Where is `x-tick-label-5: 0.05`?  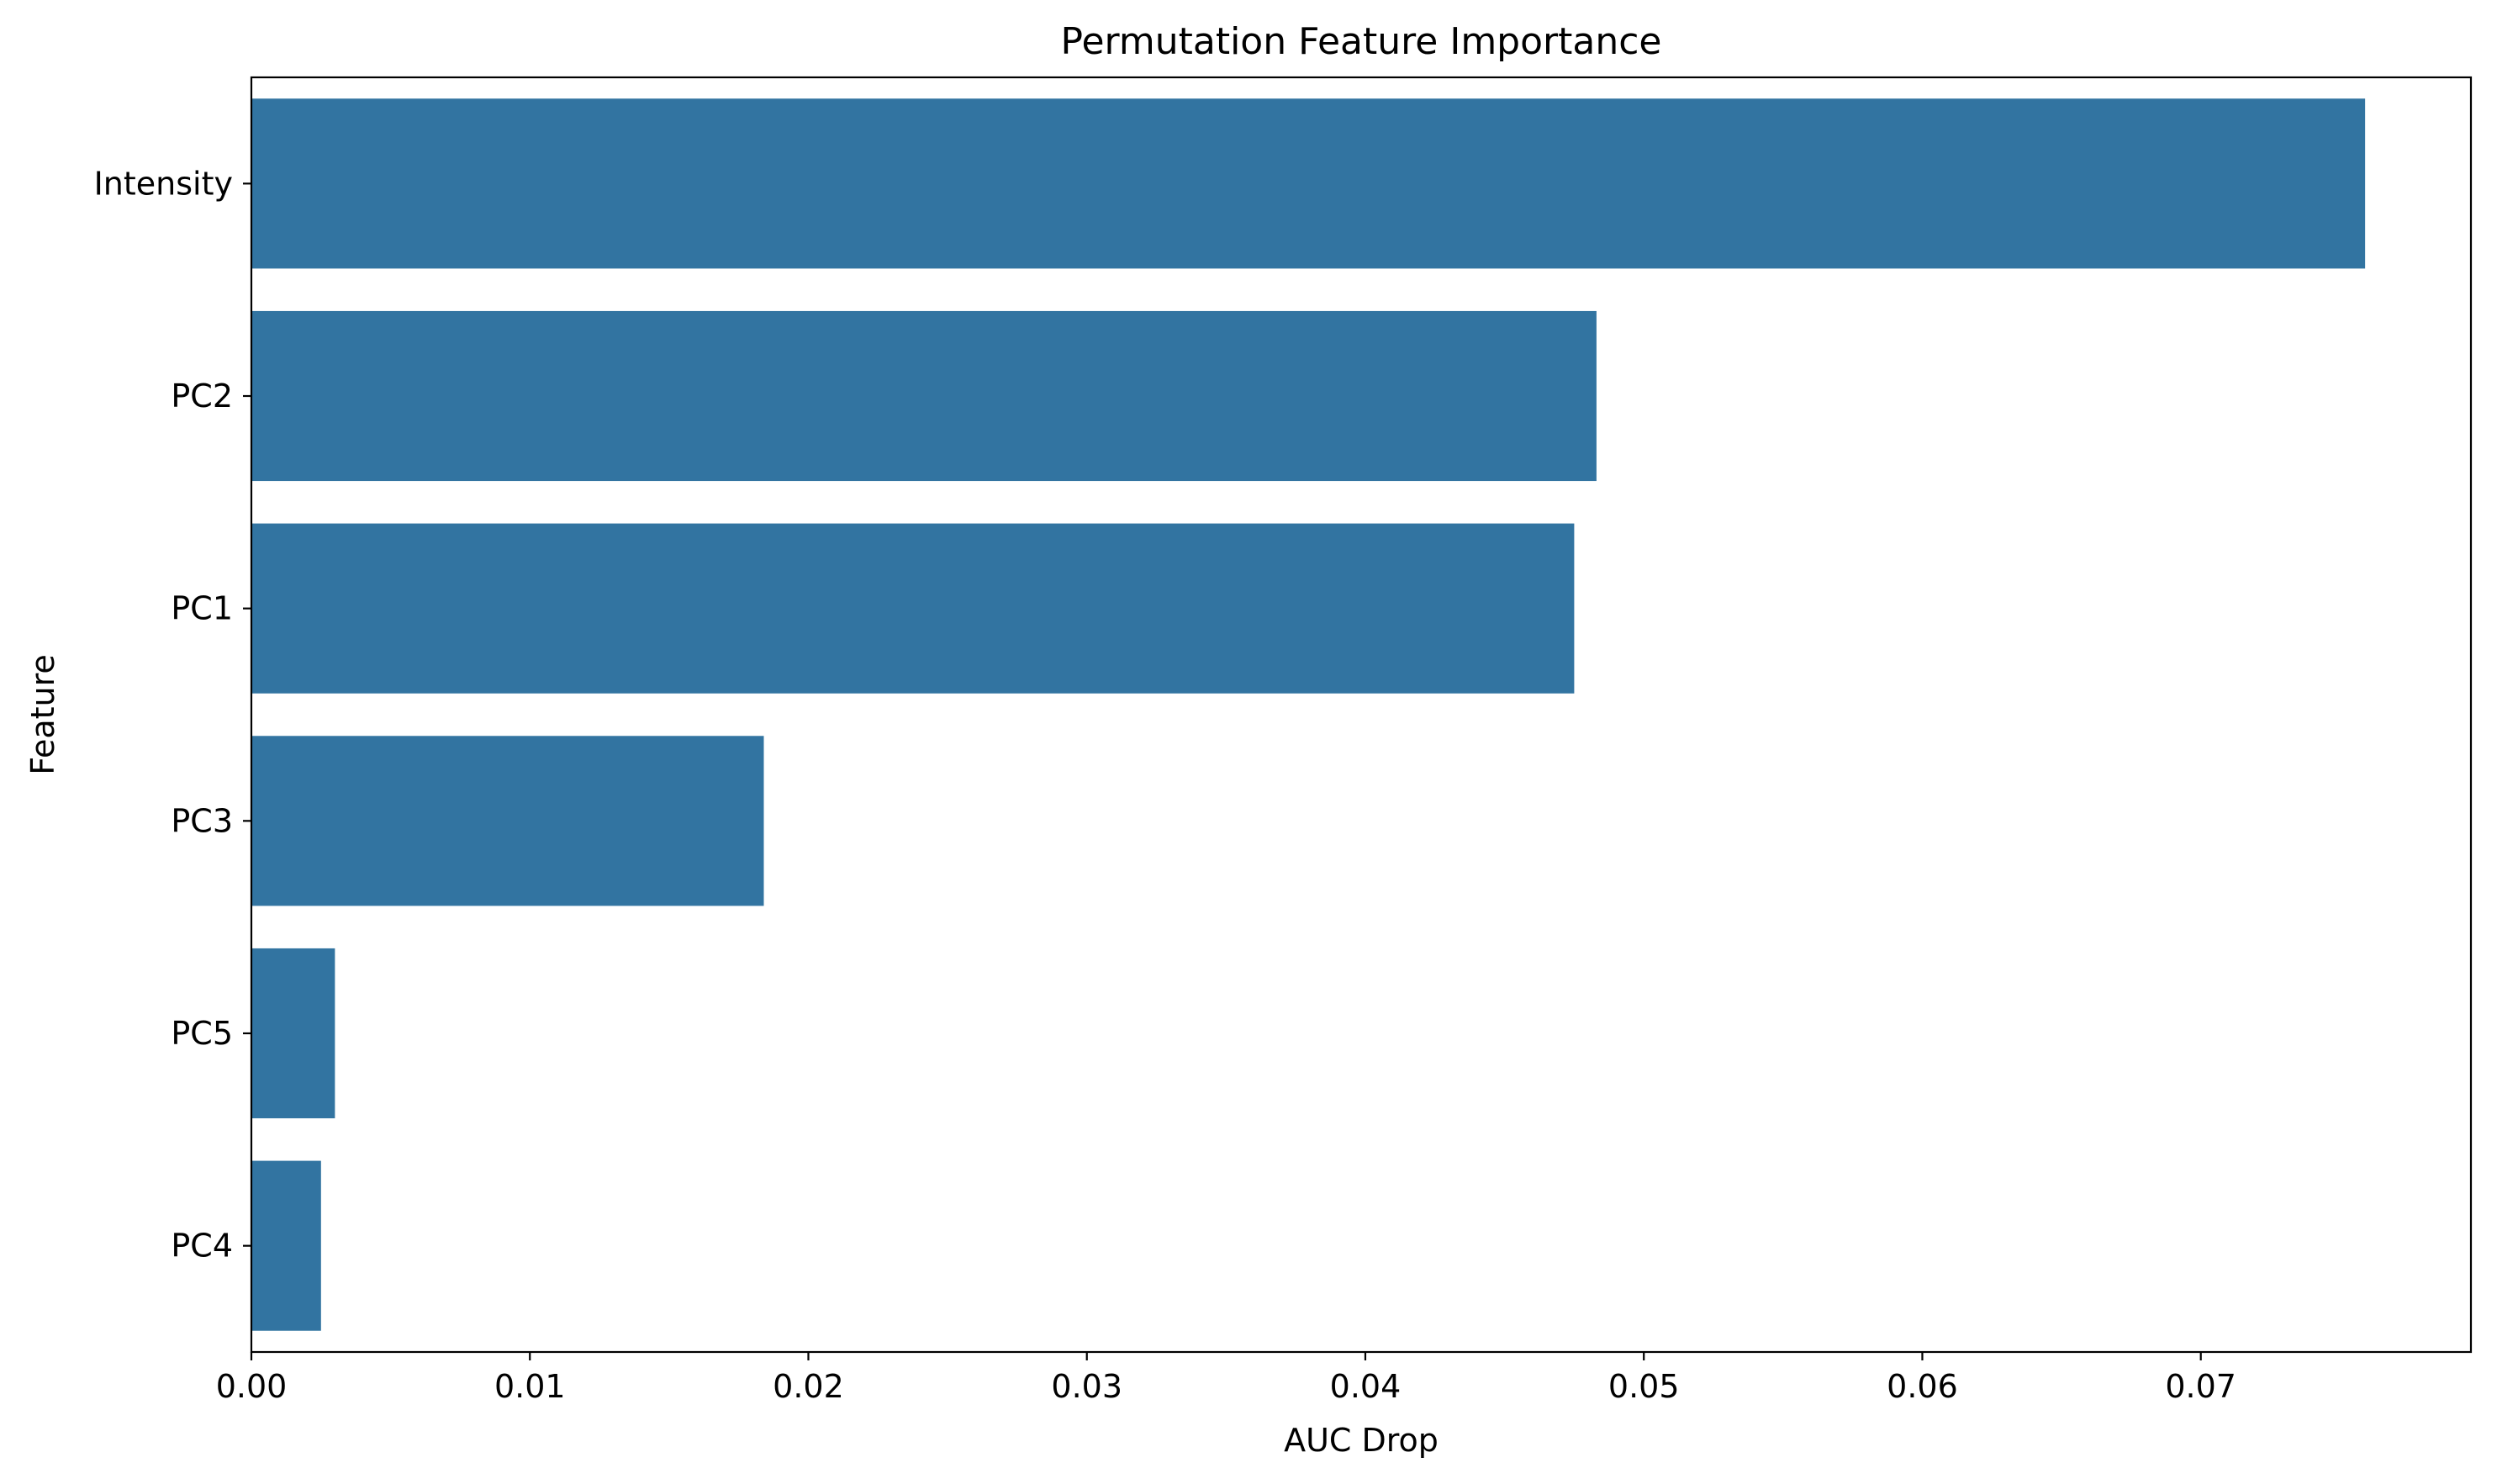 x-tick-label-5: 0.05 is located at coordinates (1644, 1386).